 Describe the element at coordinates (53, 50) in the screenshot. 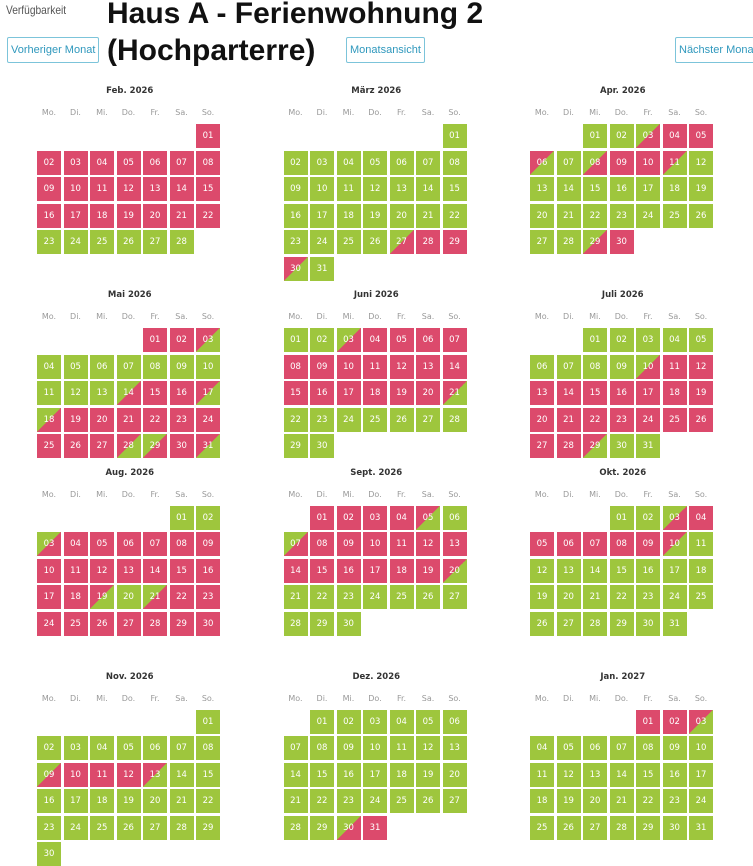

I see `prev-month-button: Vorheriger Monat` at that location.